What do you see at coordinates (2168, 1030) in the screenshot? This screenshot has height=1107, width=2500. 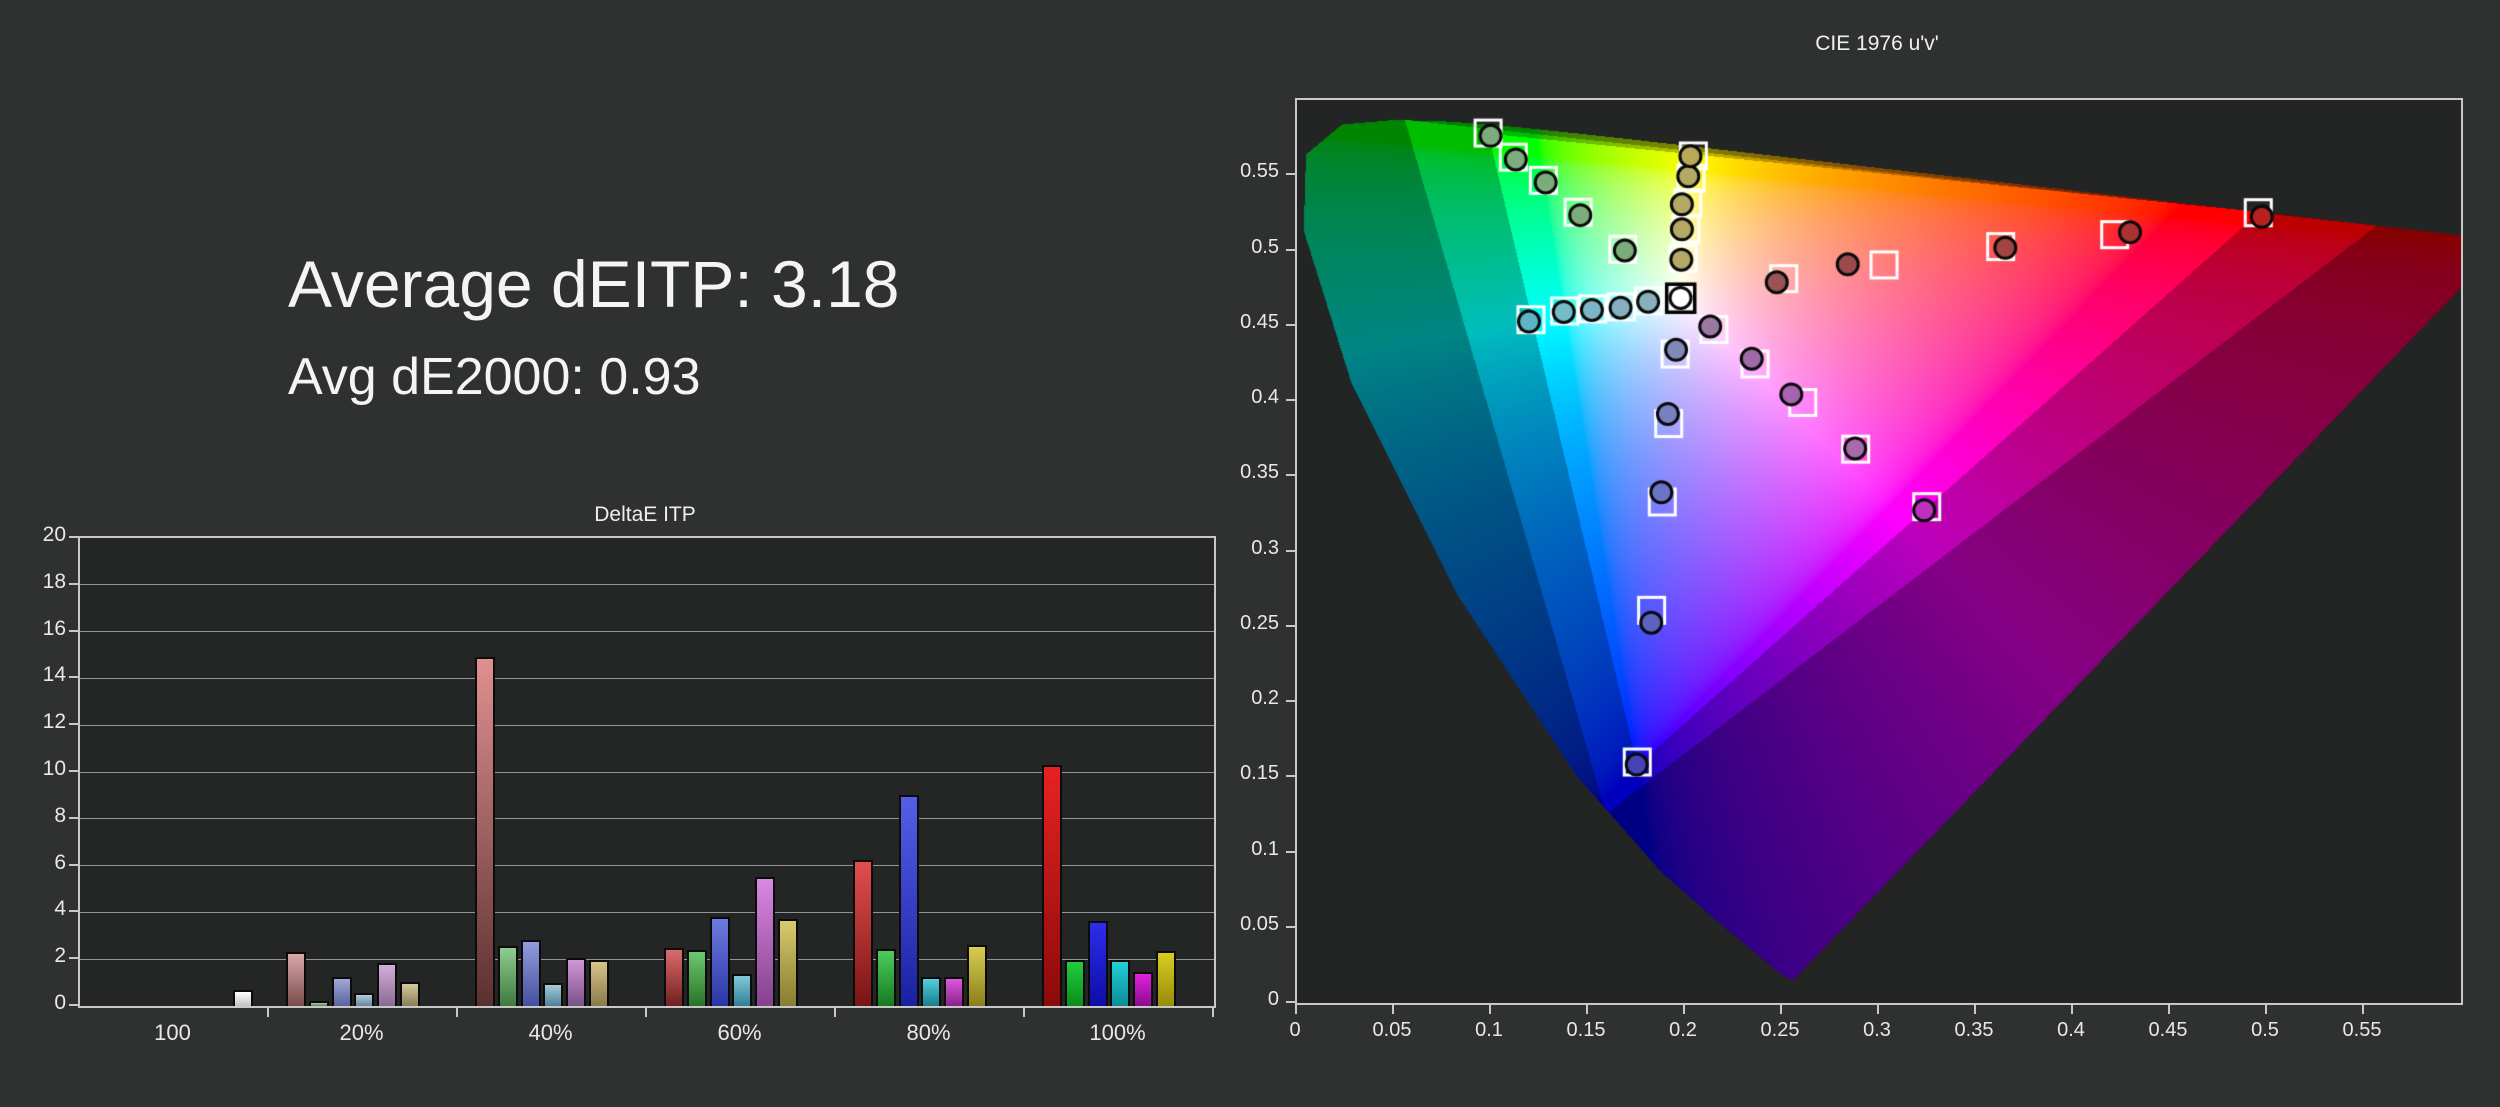 I see `cie-x-tick-label: 0.45` at bounding box center [2168, 1030].